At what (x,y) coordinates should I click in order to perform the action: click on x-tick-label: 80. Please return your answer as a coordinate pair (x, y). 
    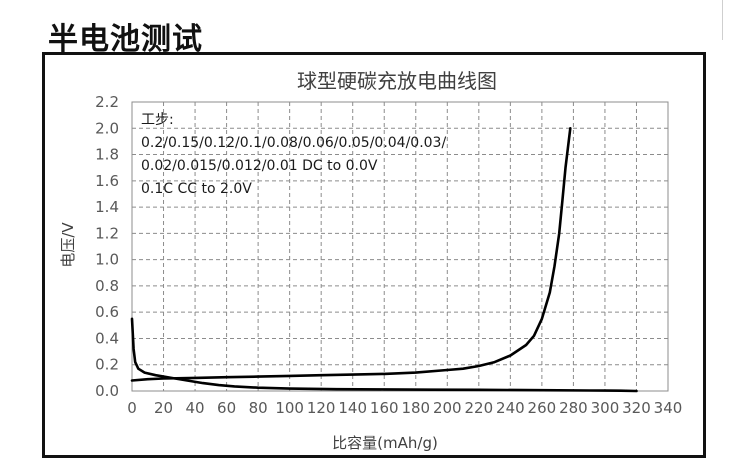
    Looking at the image, I should click on (258, 408).